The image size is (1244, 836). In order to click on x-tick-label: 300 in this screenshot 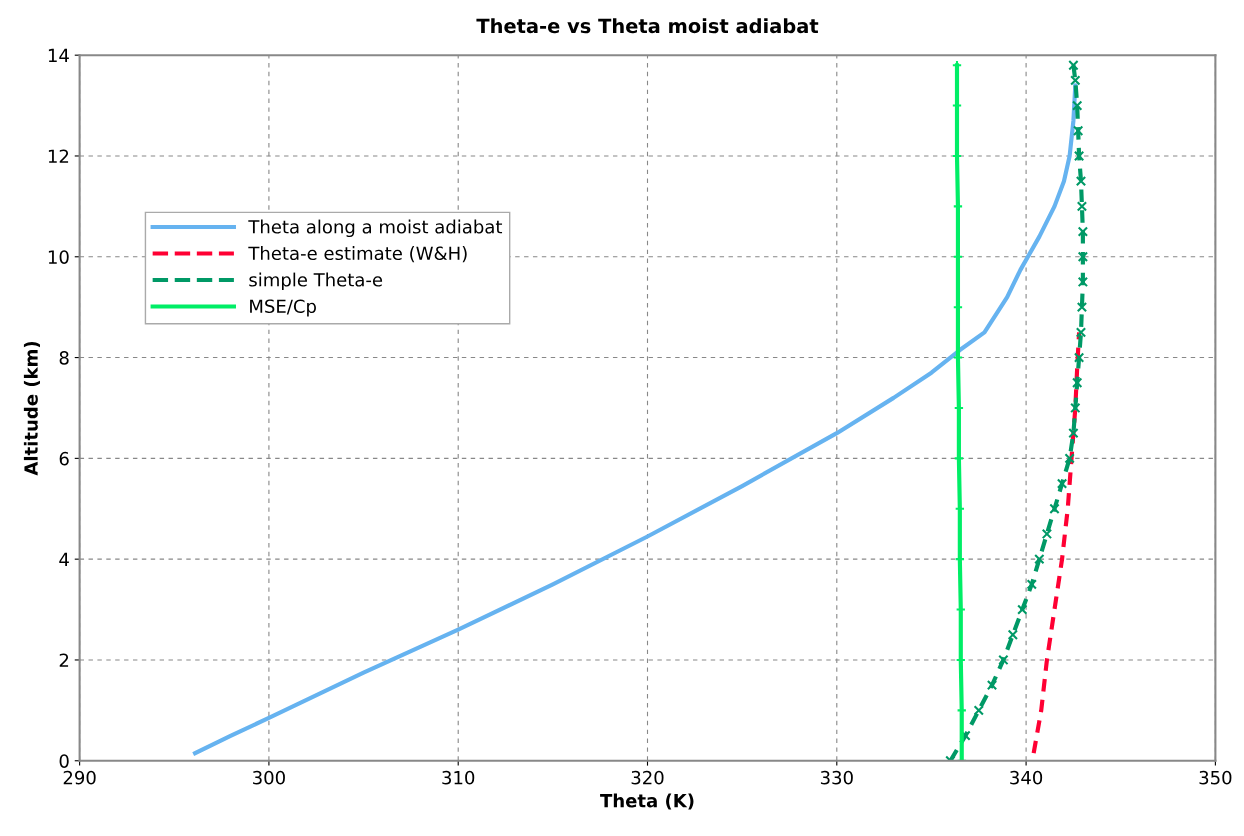, I will do `click(269, 777)`.